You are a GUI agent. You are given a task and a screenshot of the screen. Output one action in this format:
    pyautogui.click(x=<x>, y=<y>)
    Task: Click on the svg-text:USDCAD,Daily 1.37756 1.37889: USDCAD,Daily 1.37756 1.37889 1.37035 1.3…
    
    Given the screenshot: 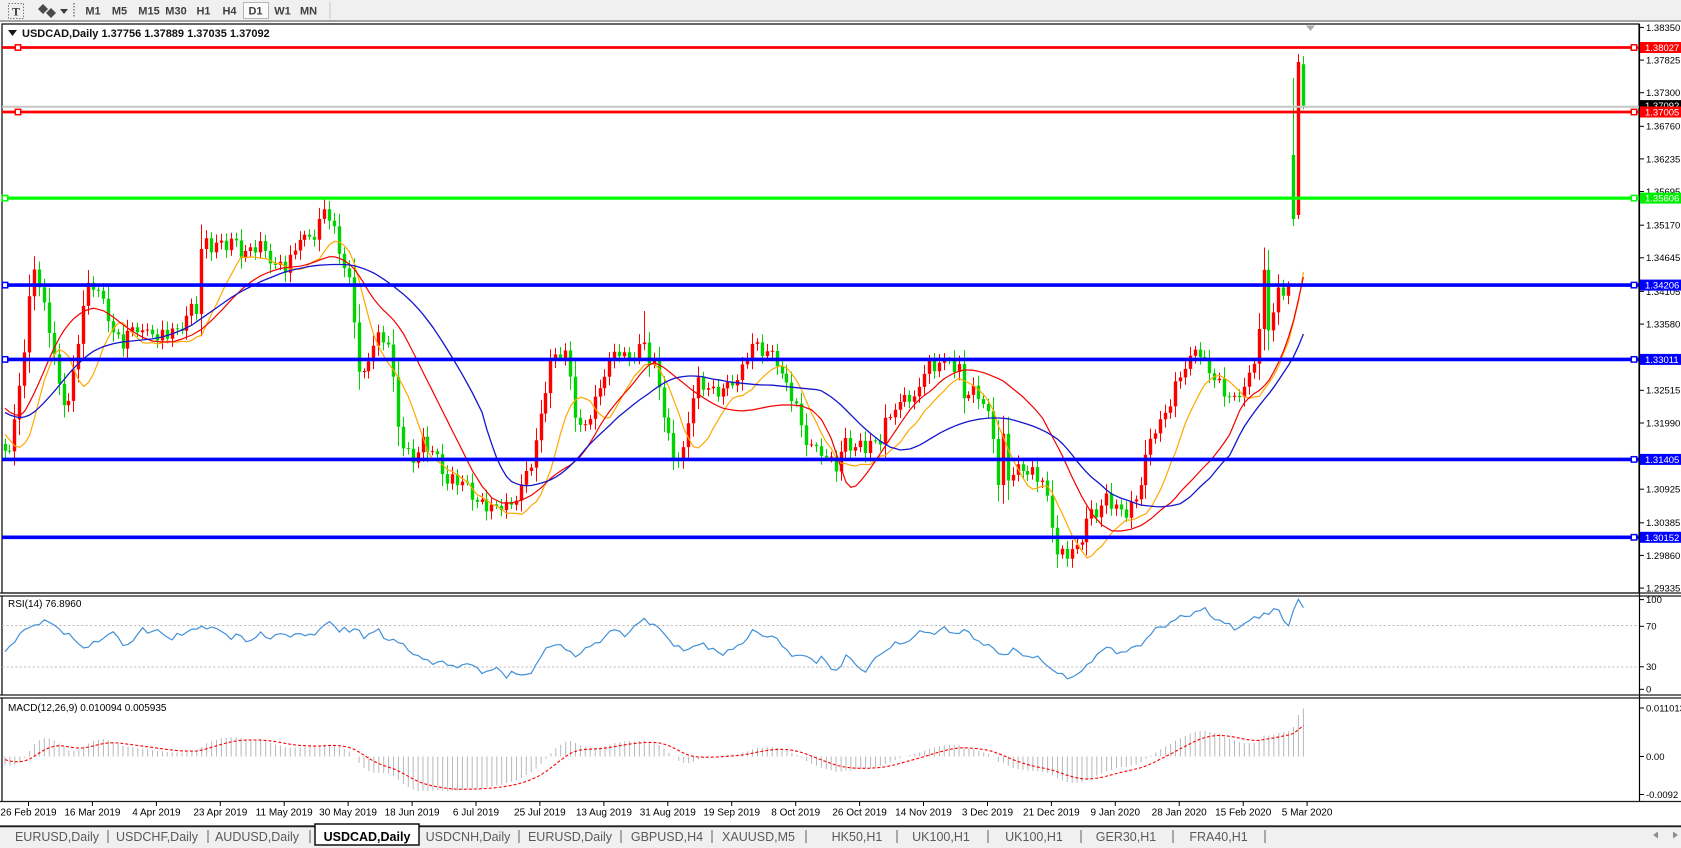 What is the action you would take?
    pyautogui.click(x=146, y=34)
    